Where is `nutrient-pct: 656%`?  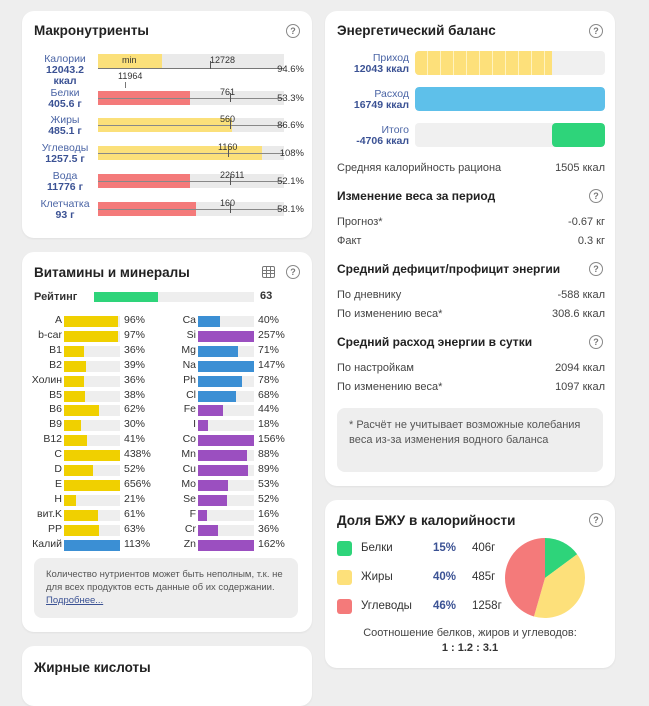
nutrient-pct: 656% is located at coordinates (137, 483).